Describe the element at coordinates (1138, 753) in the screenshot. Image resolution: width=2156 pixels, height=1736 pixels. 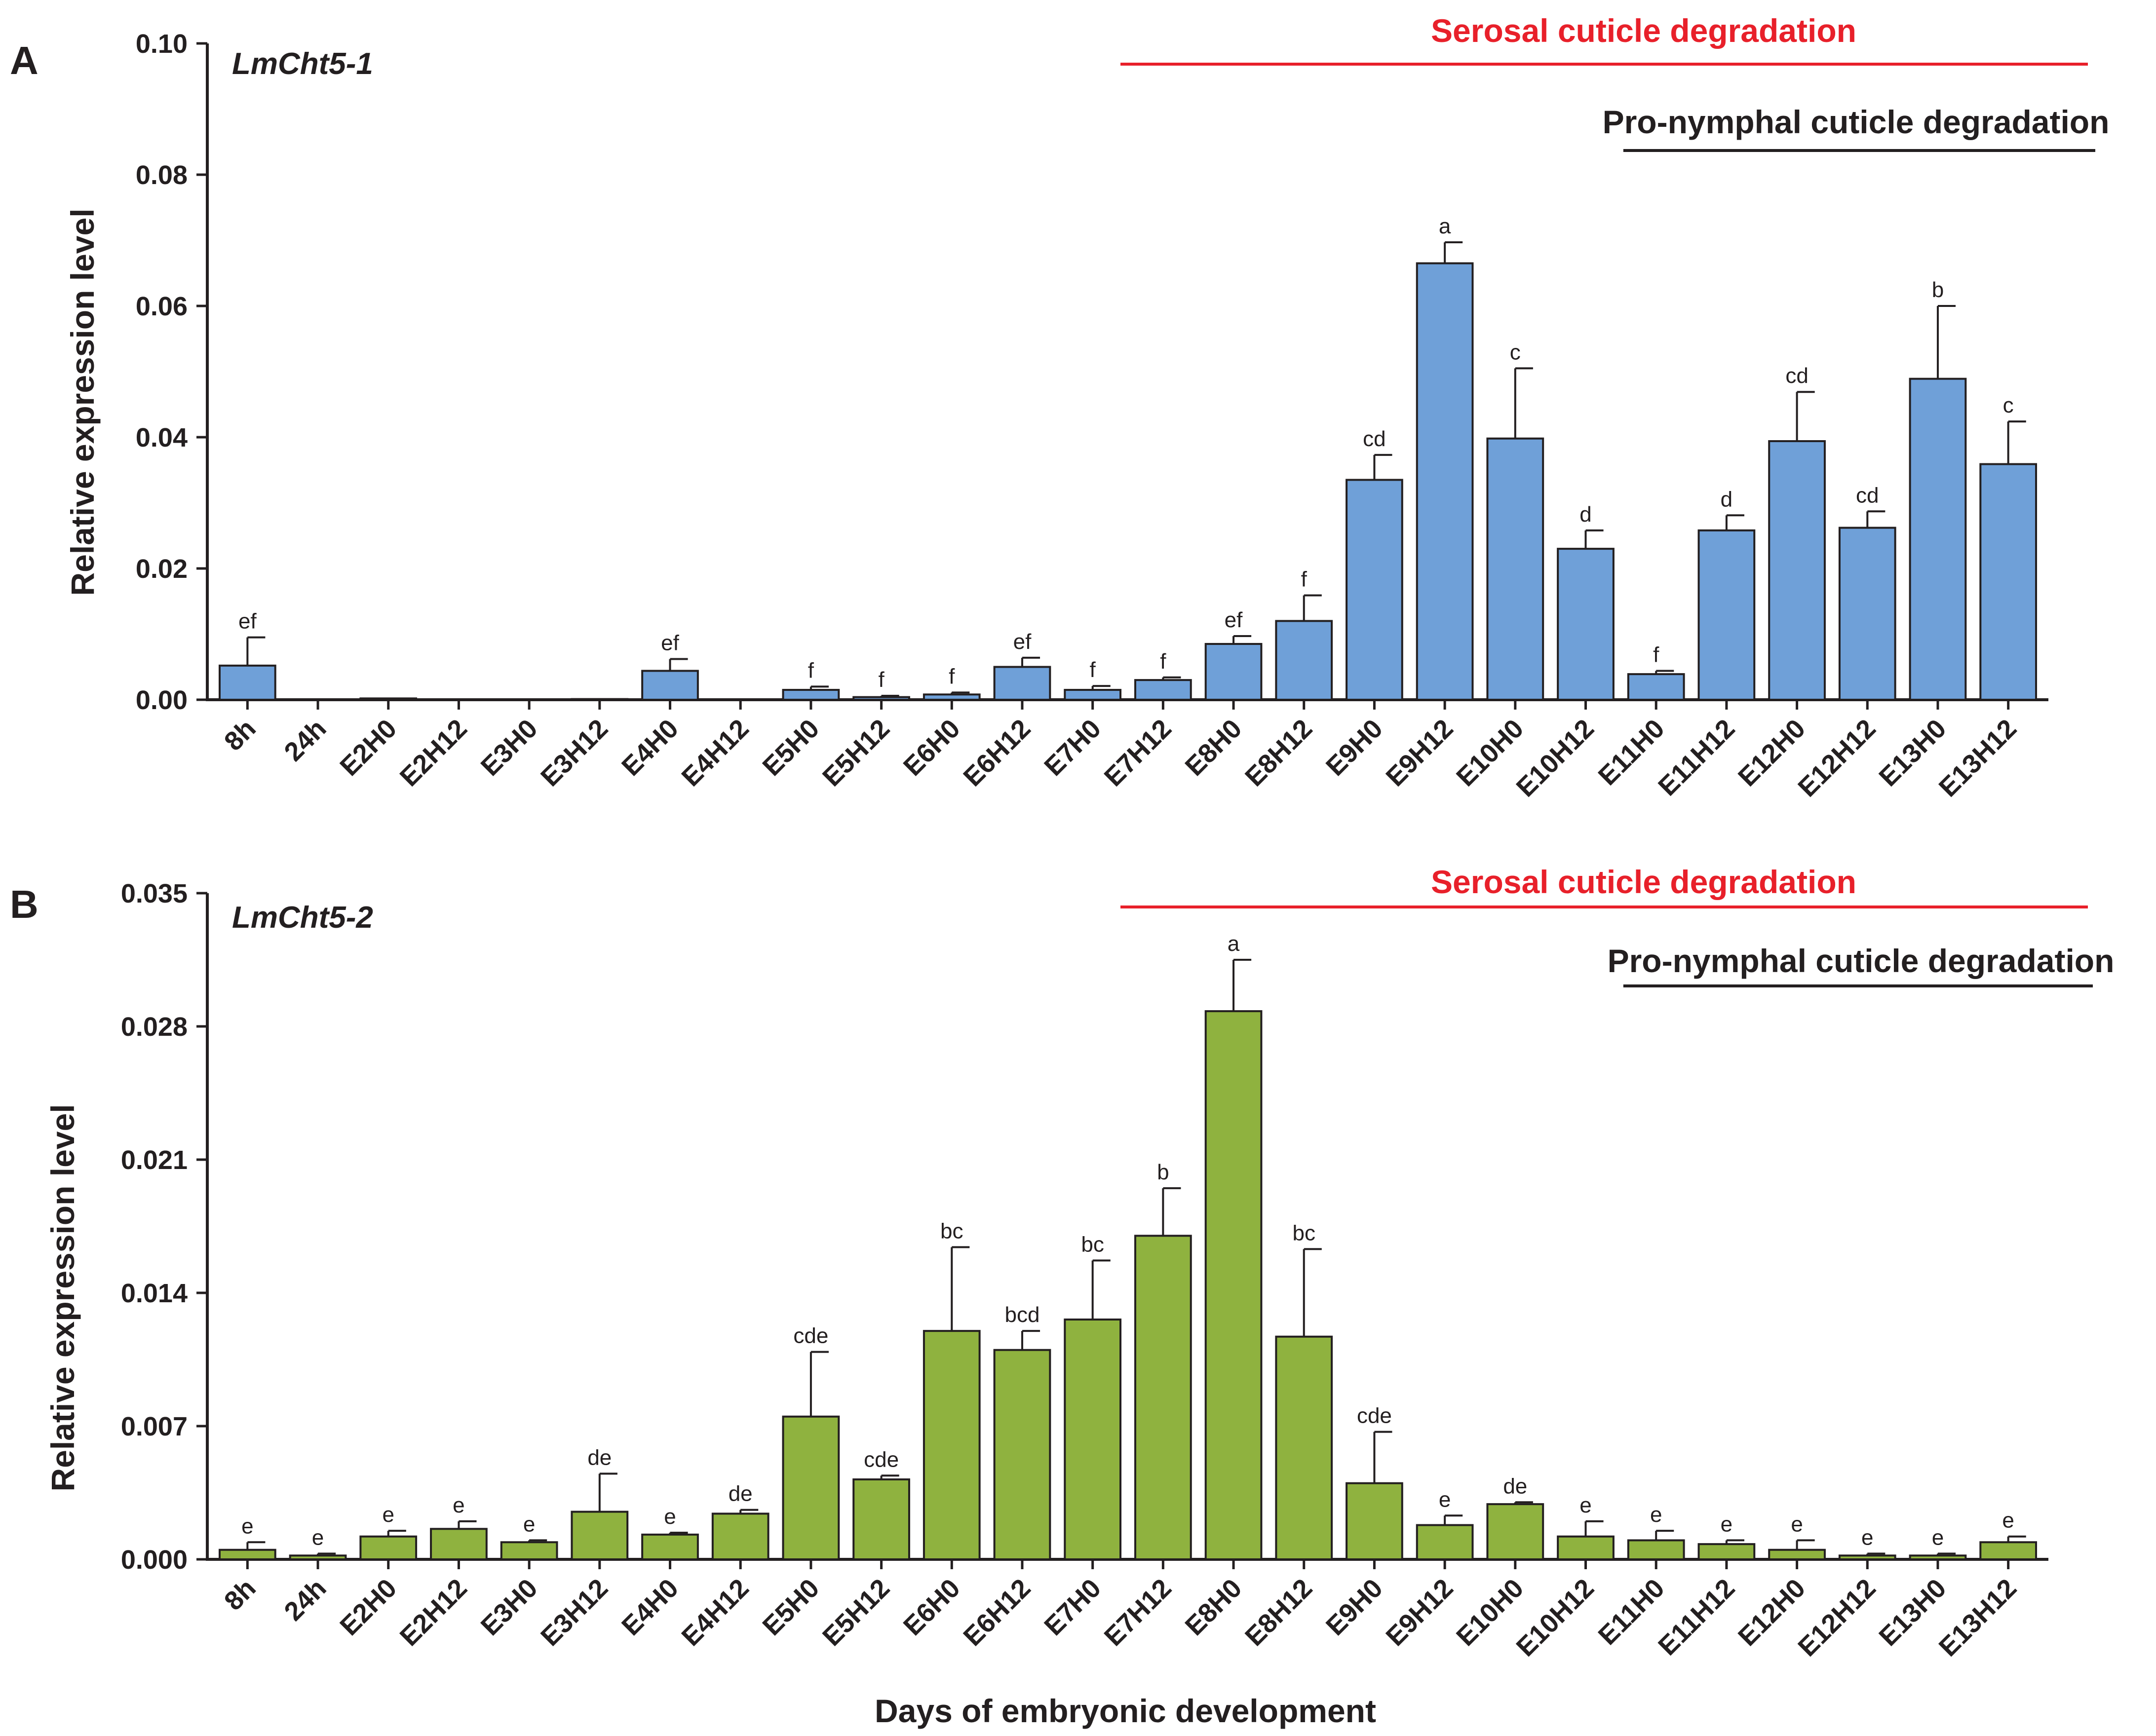
I see `x-tick-label: E7H12` at that location.